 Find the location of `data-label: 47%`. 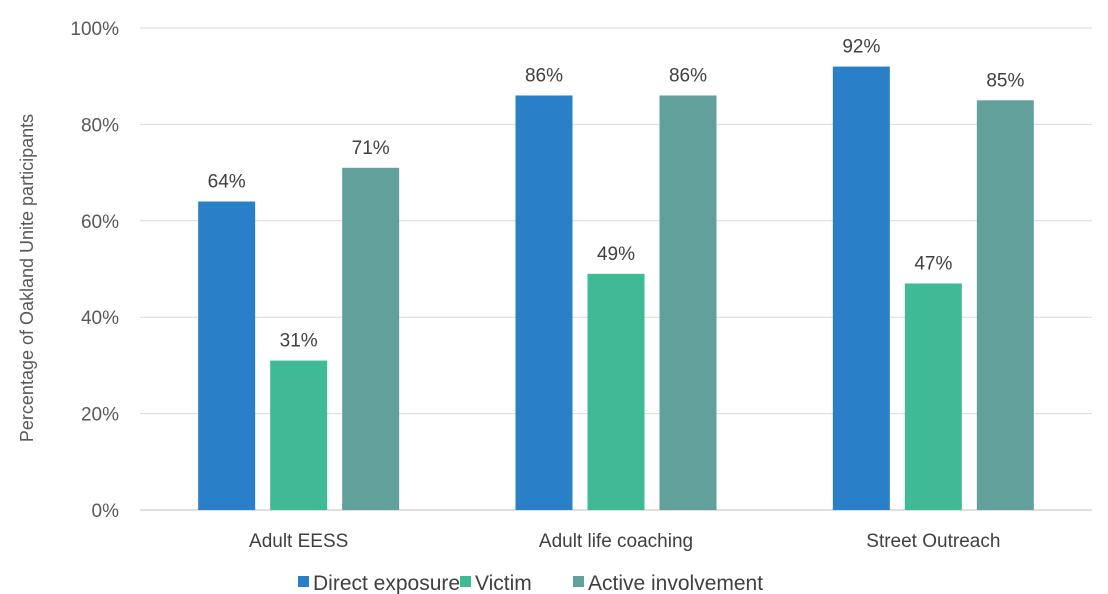

data-label: 47% is located at coordinates (933, 263).